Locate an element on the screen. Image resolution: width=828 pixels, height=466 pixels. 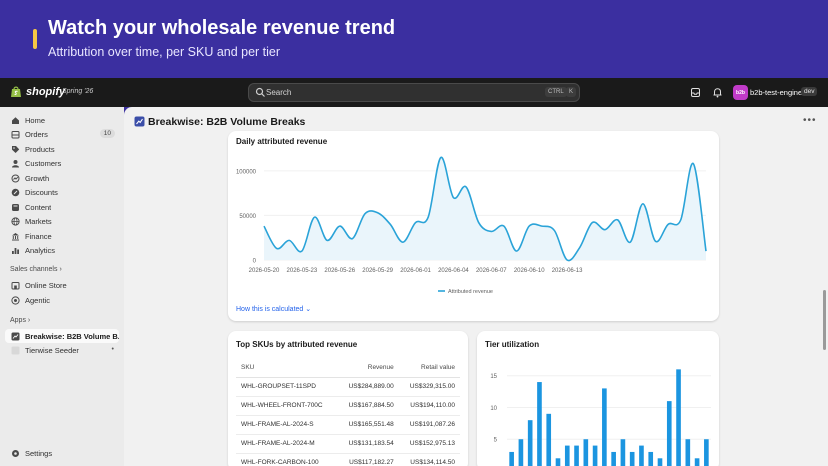
column-header-sku: SKU is located at coordinates (287, 368).